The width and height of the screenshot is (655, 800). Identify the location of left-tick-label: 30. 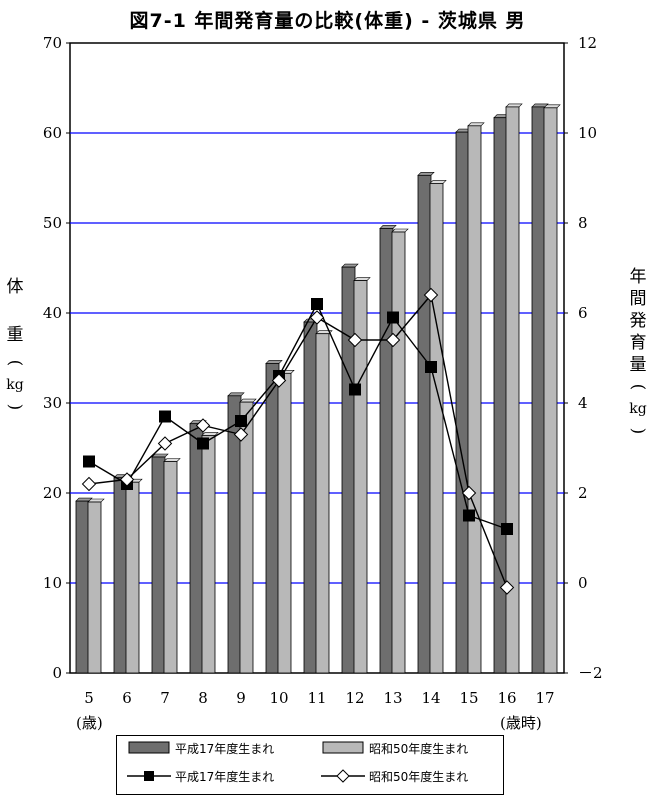
(52, 403).